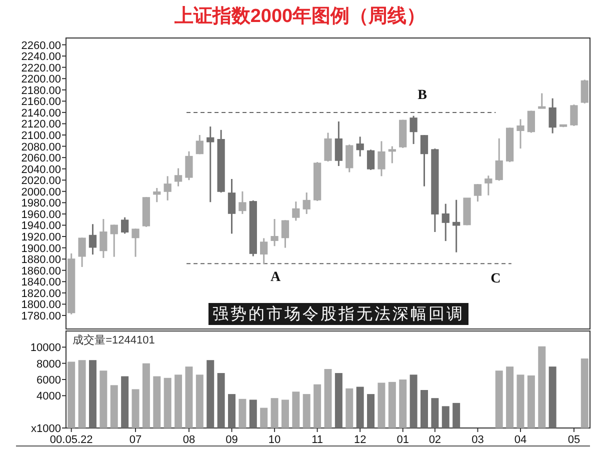 This screenshot has height=456, width=600. What do you see at coordinates (338, 313) in the screenshot?
I see `annotation: 强势的市场令股指无法深幅回调` at bounding box center [338, 313].